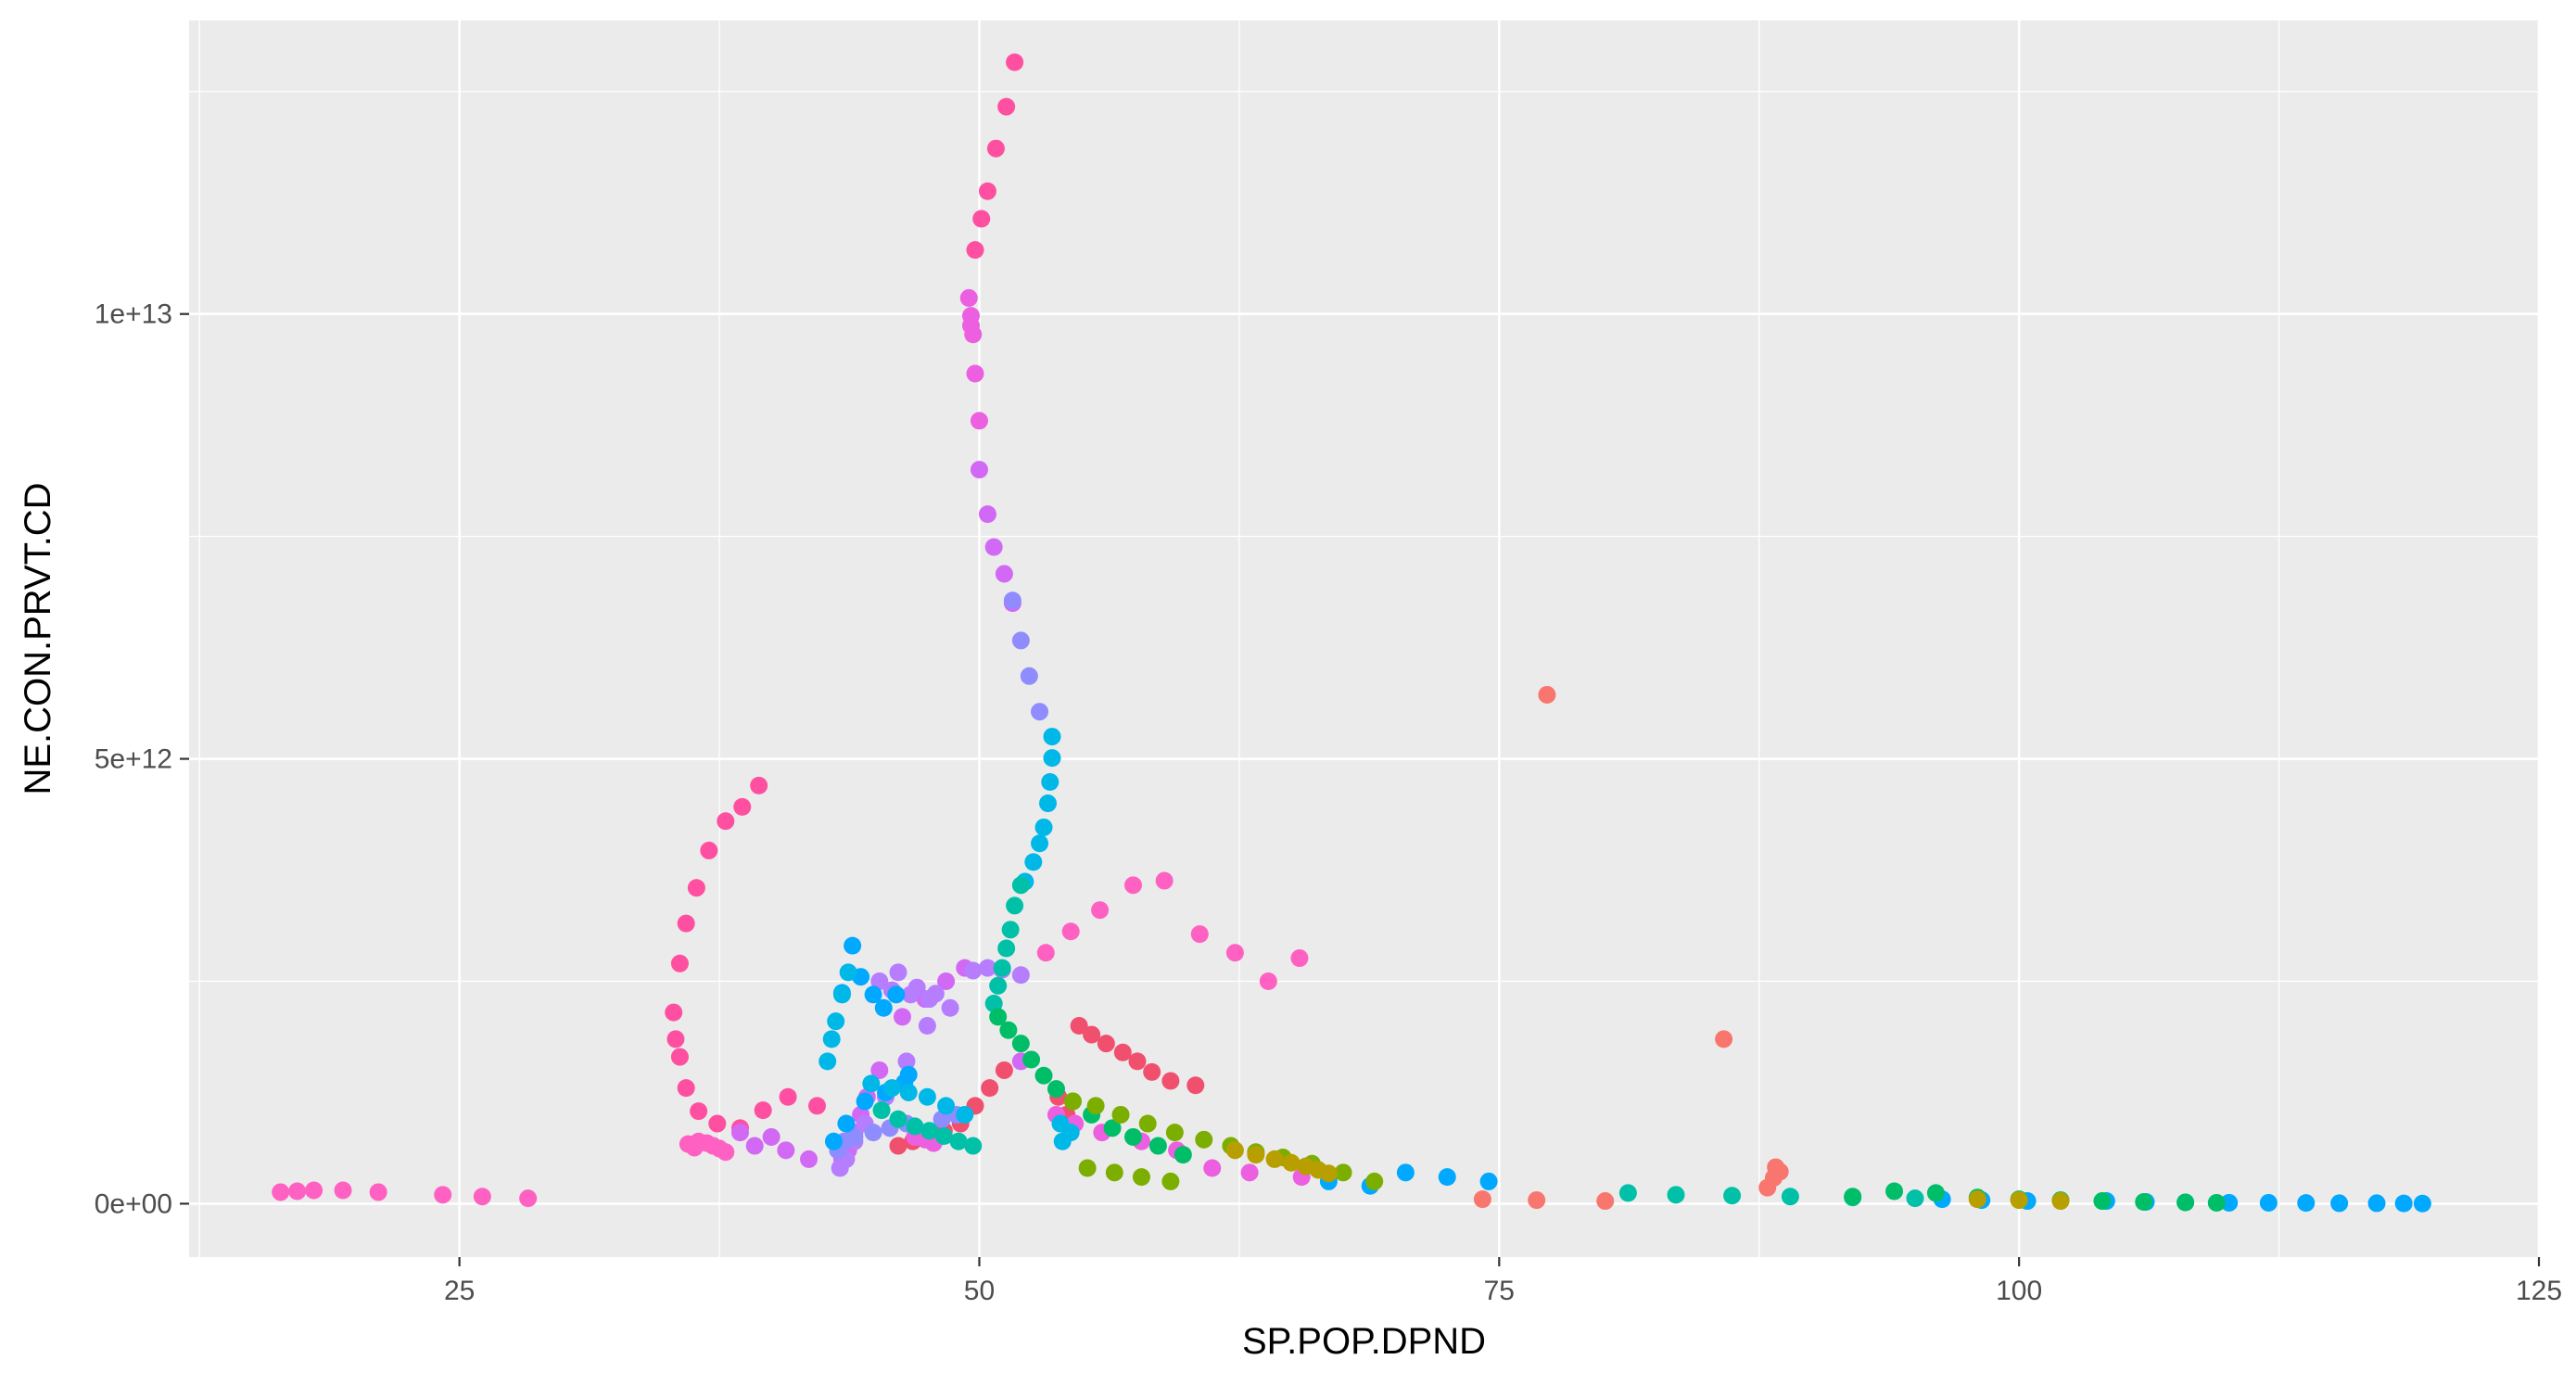 The width and height of the screenshot is (2576, 1385). I want to click on y-tick-label: 0e+00, so click(133, 1203).